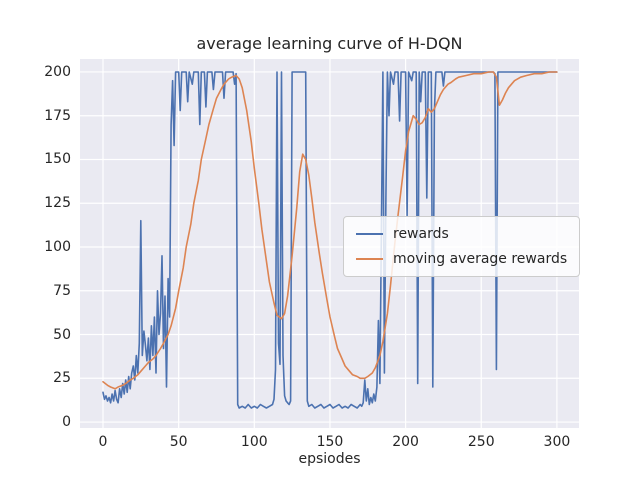 The height and width of the screenshot is (480, 640). I want to click on legend-item-moving-average: moving average rewards, so click(461, 259).